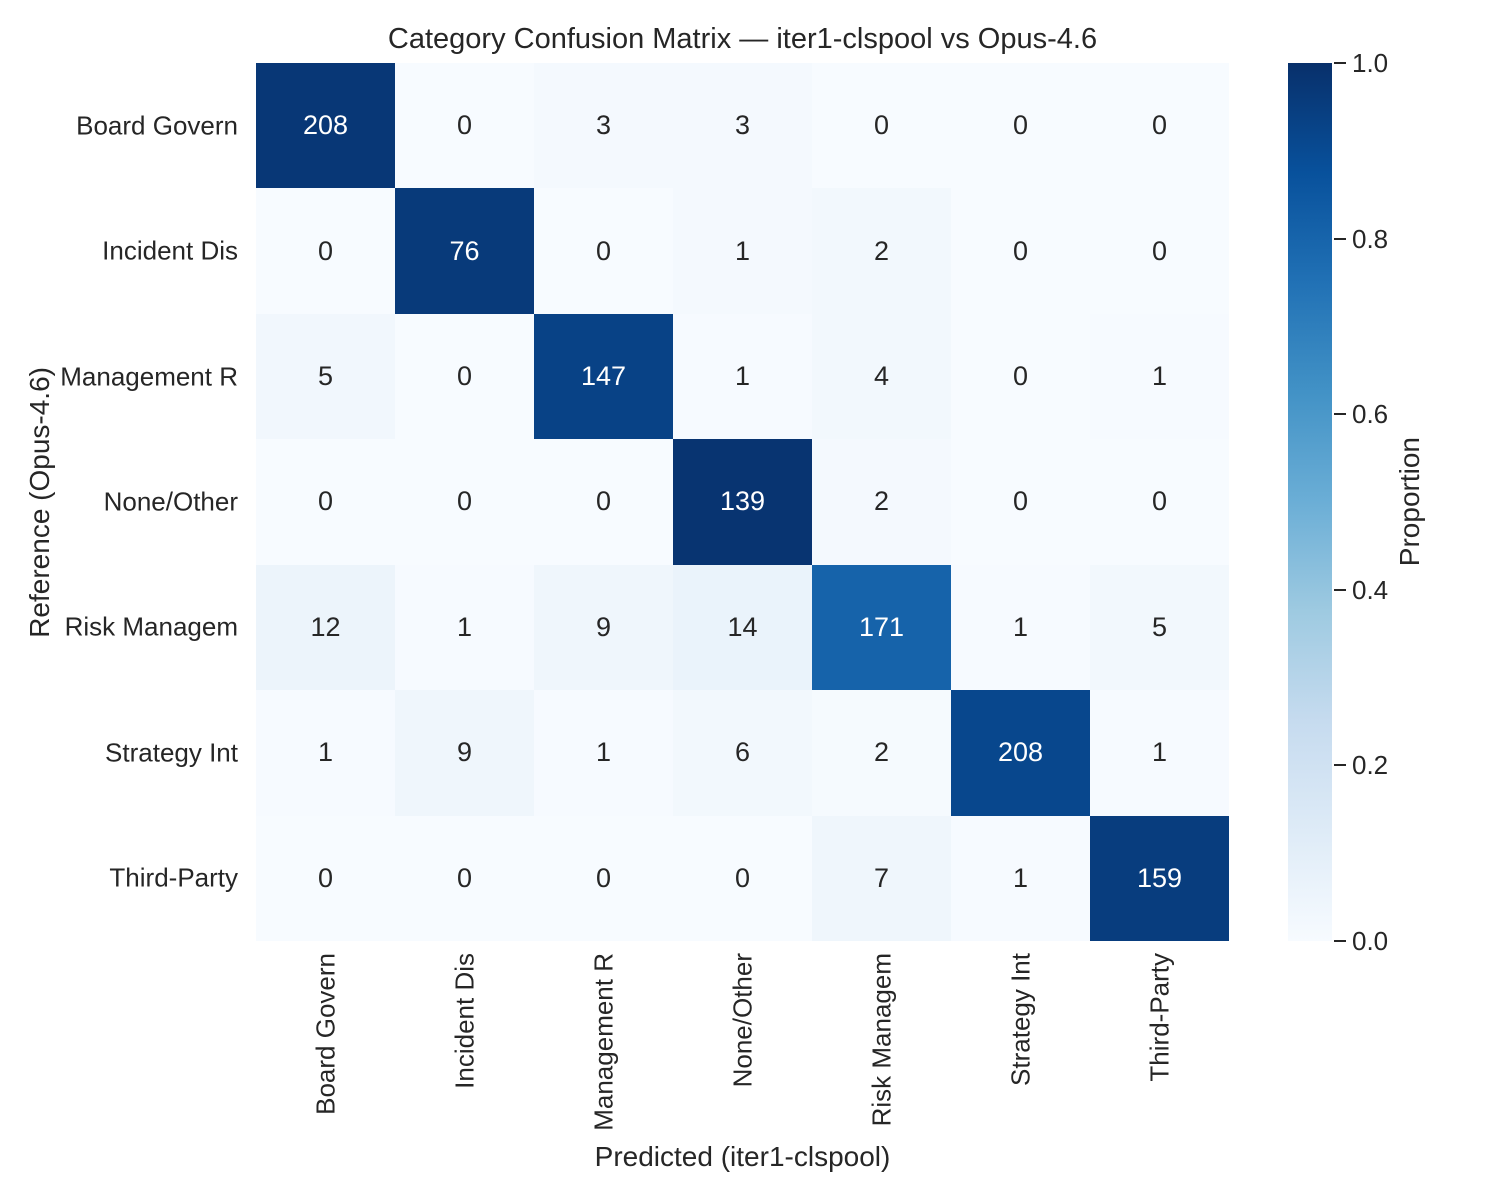 The image size is (1500, 1200). What do you see at coordinates (881, 627) in the screenshot?
I see `heatmap-cell: 171` at bounding box center [881, 627].